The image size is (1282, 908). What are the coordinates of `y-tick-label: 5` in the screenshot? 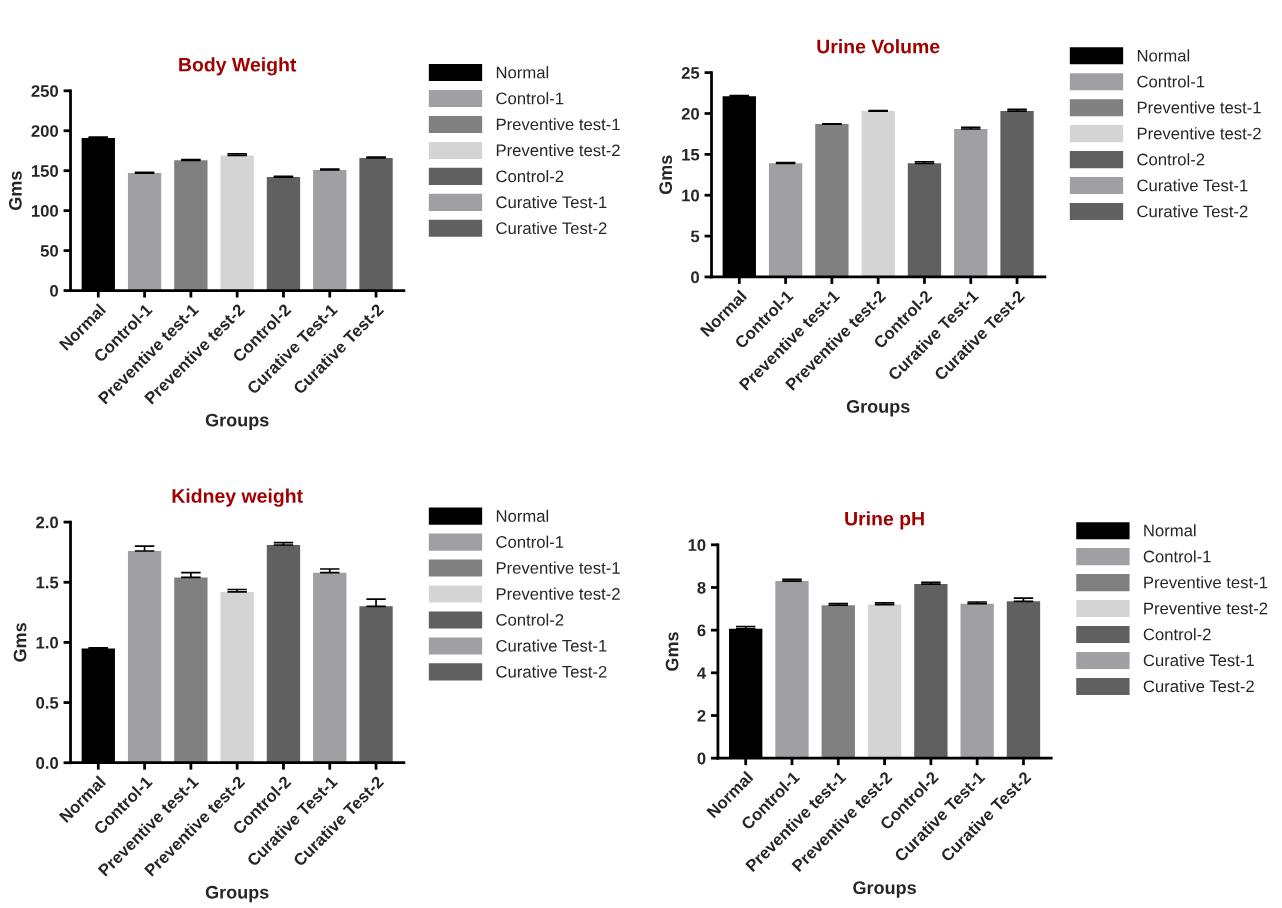 It's located at (695, 236).